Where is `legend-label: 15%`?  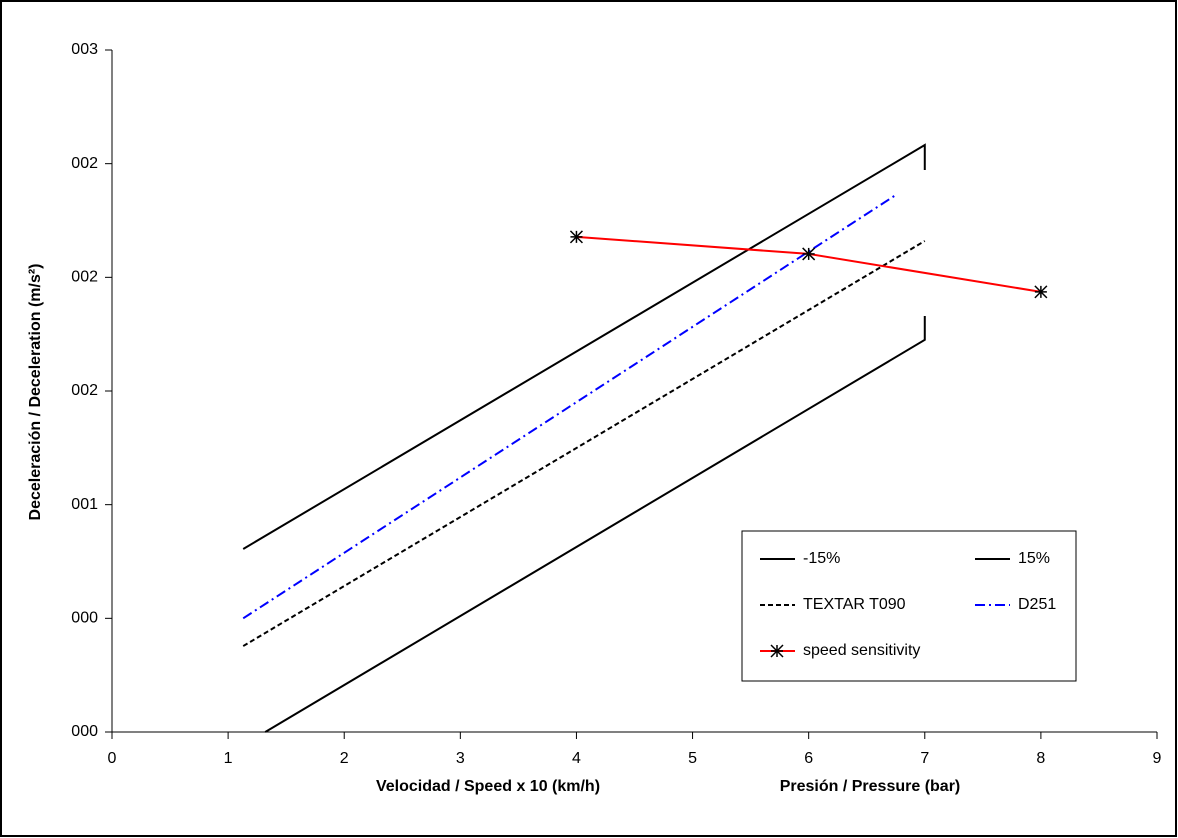
legend-label: 15% is located at coordinates (1034, 558).